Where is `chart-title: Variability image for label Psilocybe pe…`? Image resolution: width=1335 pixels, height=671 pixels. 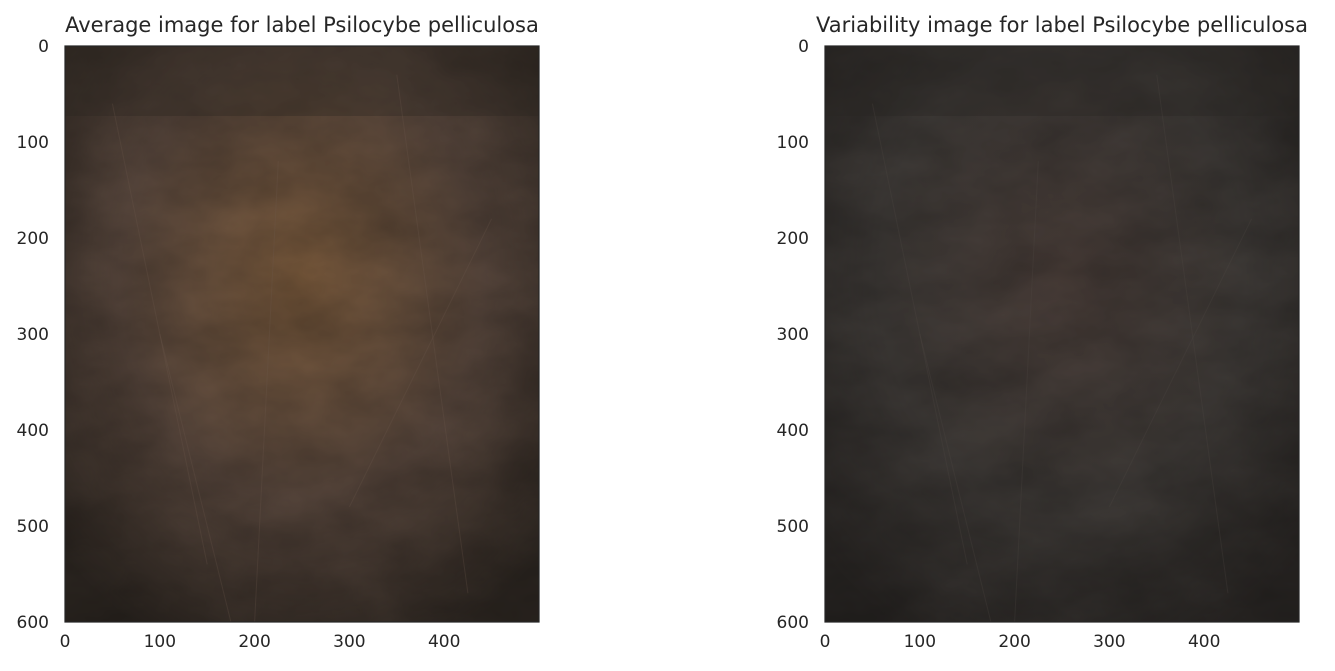
chart-title: Variability image for label Psilocybe pe… is located at coordinates (1062, 25).